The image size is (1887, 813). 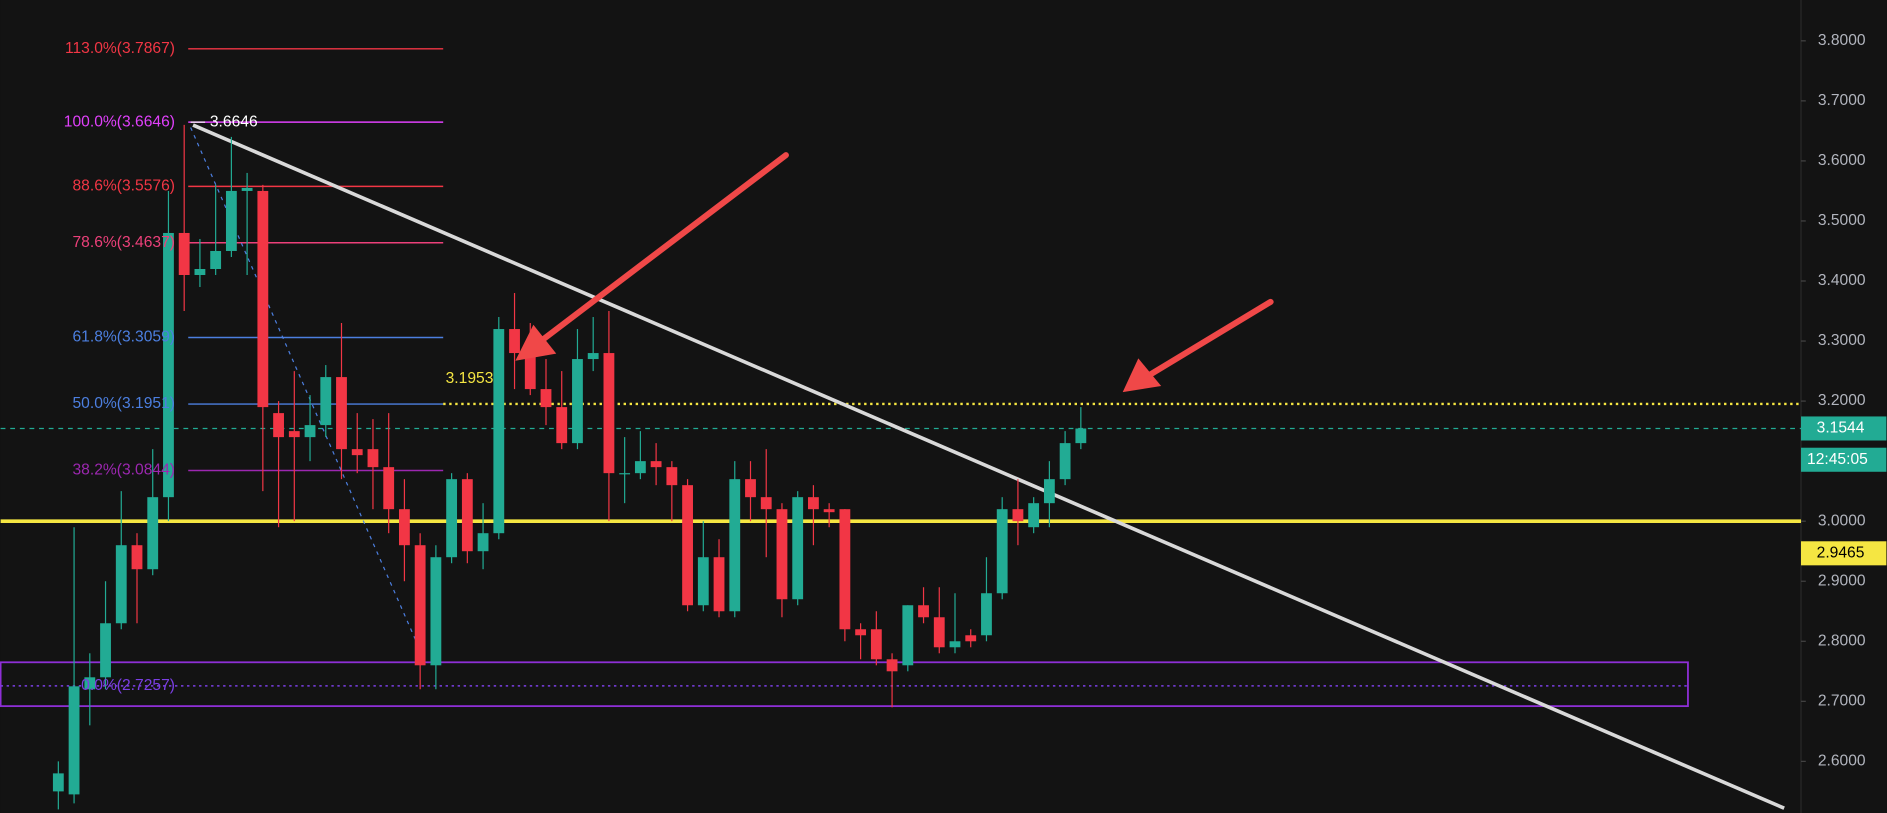 What do you see at coordinates (1842, 640) in the screenshot?
I see `y-tick-label: 2.8000` at bounding box center [1842, 640].